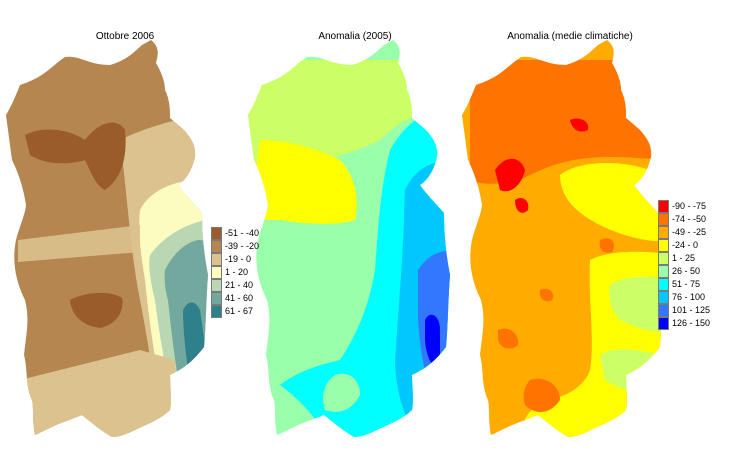 Image resolution: width=730 pixels, height=450 pixels. I want to click on legend-label: -19 - 0, so click(238, 259).